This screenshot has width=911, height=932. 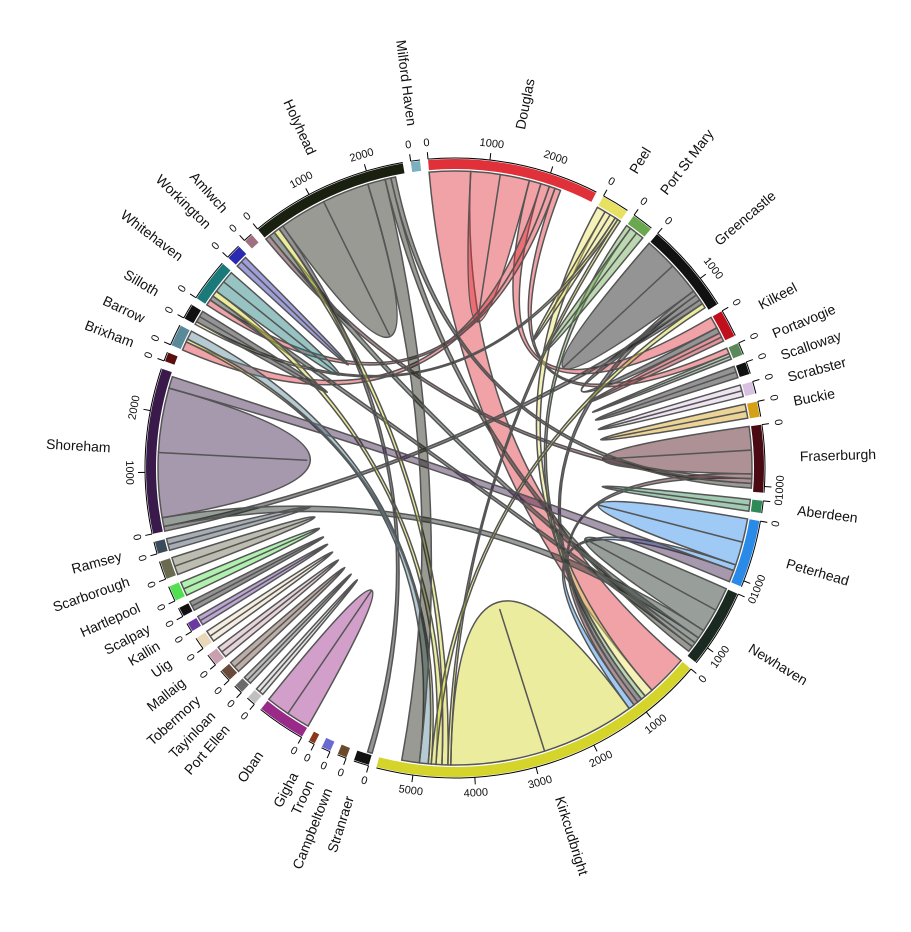 What do you see at coordinates (814, 397) in the screenshot?
I see `sector-name: Buckie` at bounding box center [814, 397].